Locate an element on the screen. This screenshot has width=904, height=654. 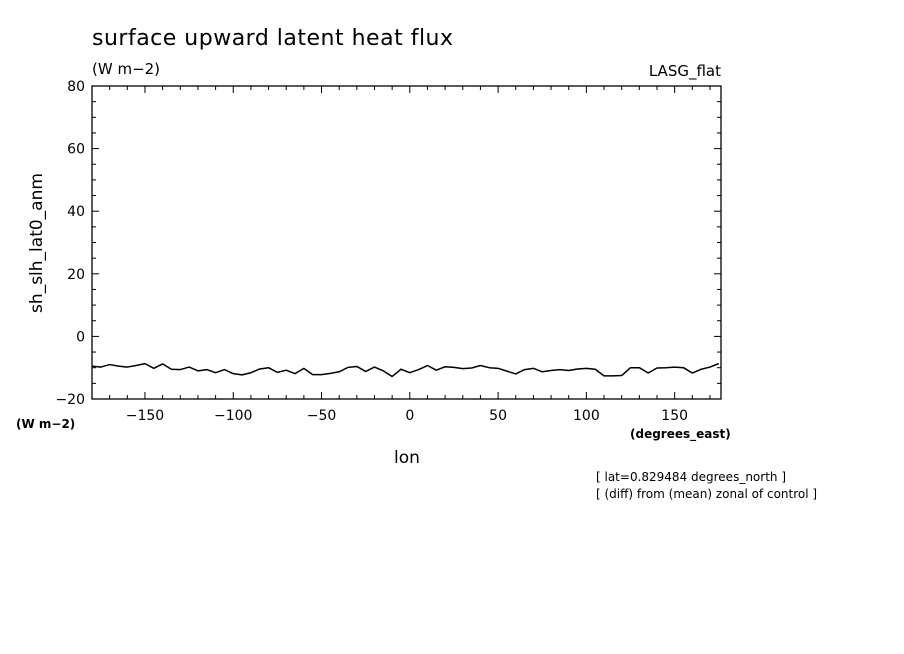
x-tick-label: 0 is located at coordinates (409, 416).